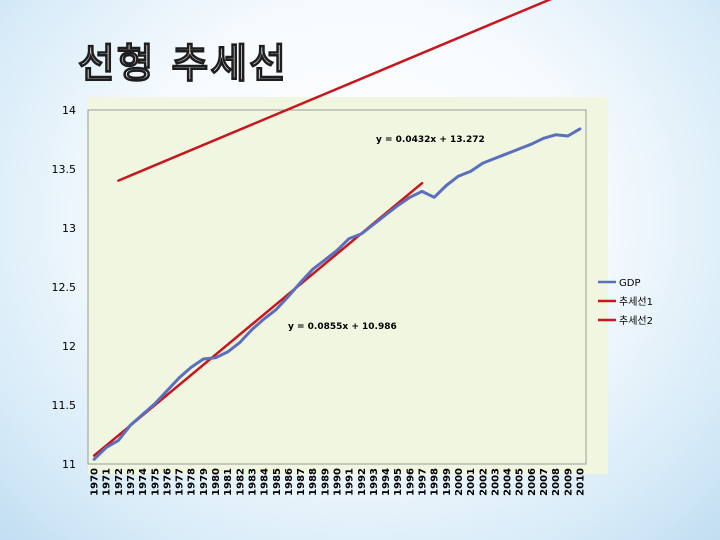 Image resolution: width=720 pixels, height=540 pixels. Describe the element at coordinates (447, 482) in the screenshot. I see `x-tick-label: 1999` at that location.